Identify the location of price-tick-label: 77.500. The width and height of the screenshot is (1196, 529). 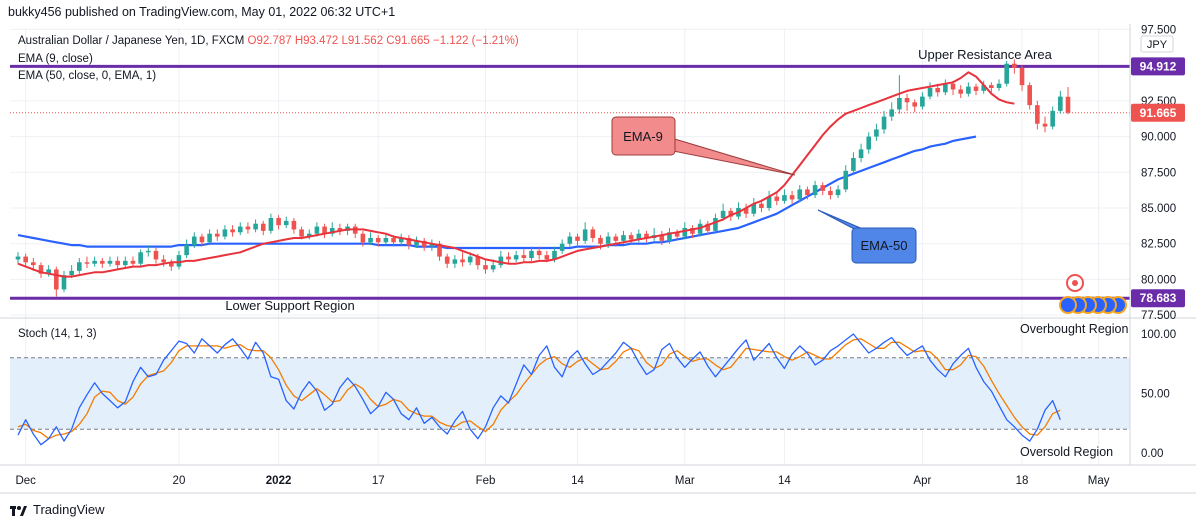
(1158, 316).